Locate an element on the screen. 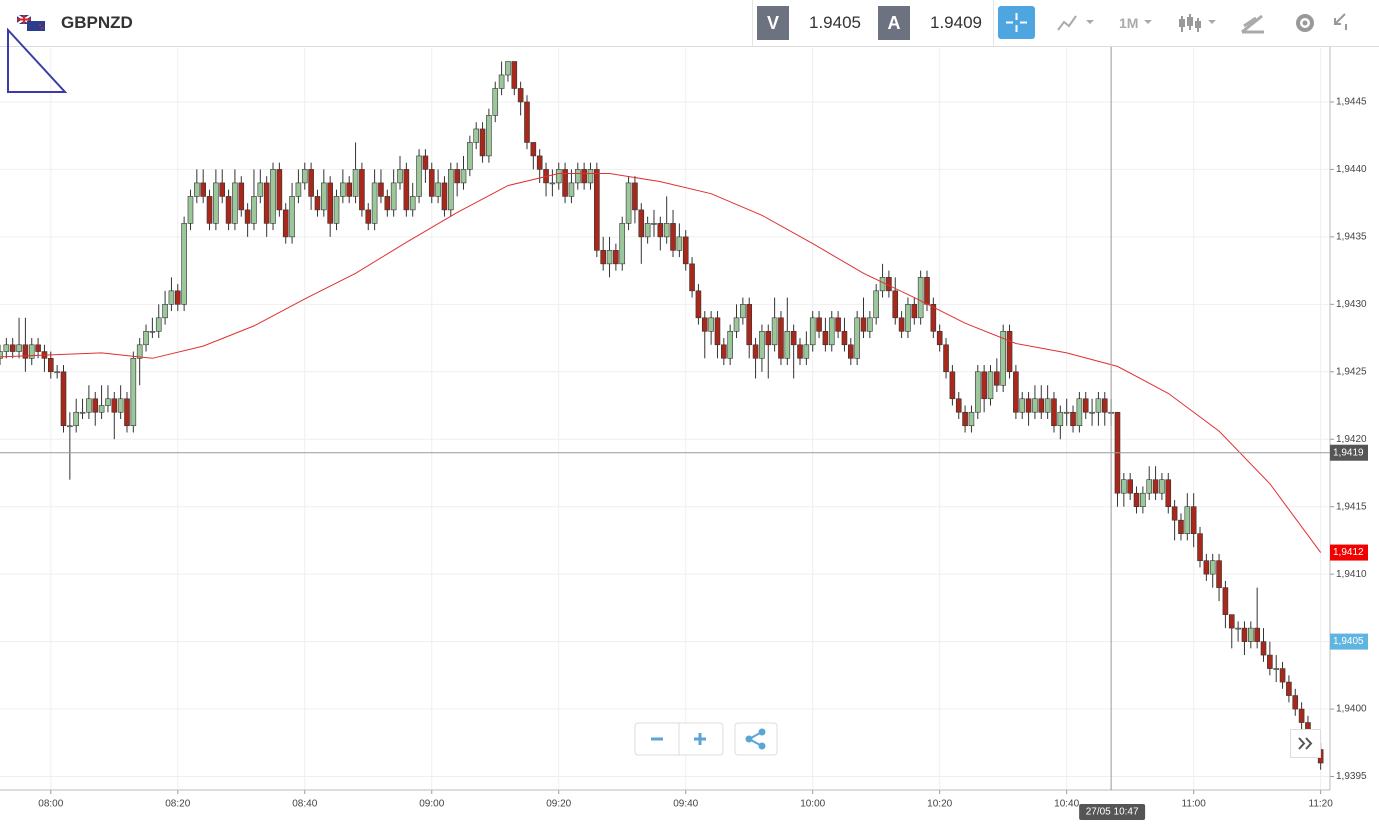  timeframe: 1M is located at coordinates (1129, 23).